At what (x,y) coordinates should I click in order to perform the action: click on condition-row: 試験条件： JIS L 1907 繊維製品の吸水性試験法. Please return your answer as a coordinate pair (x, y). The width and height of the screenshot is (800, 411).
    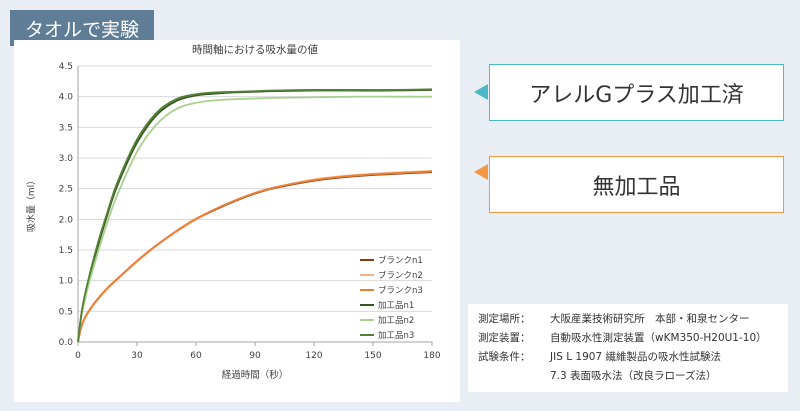
    Looking at the image, I should click on (628, 357).